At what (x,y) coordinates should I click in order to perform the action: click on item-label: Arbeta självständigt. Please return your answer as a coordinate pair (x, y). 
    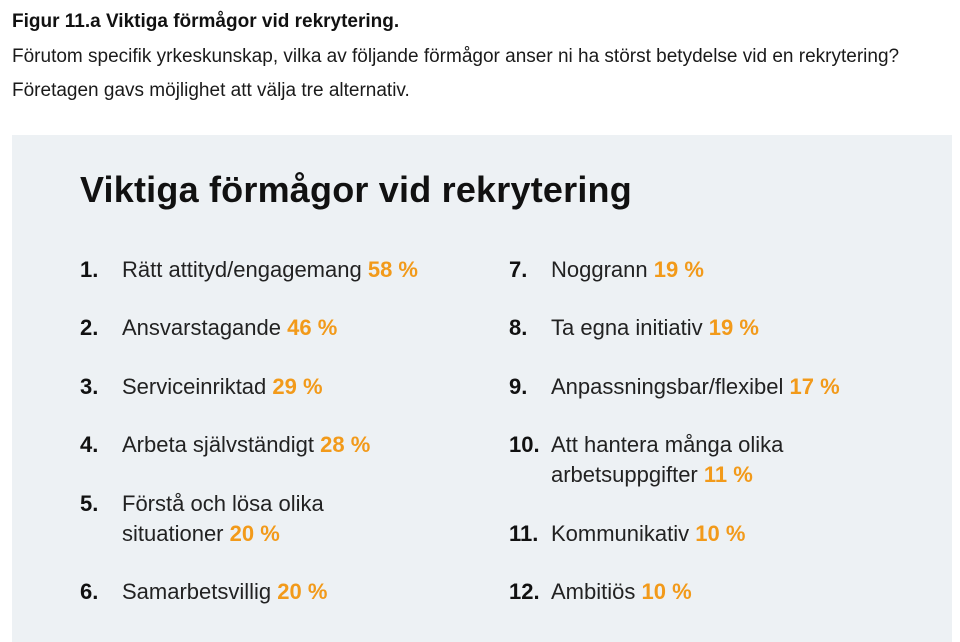
    Looking at the image, I should click on (218, 444).